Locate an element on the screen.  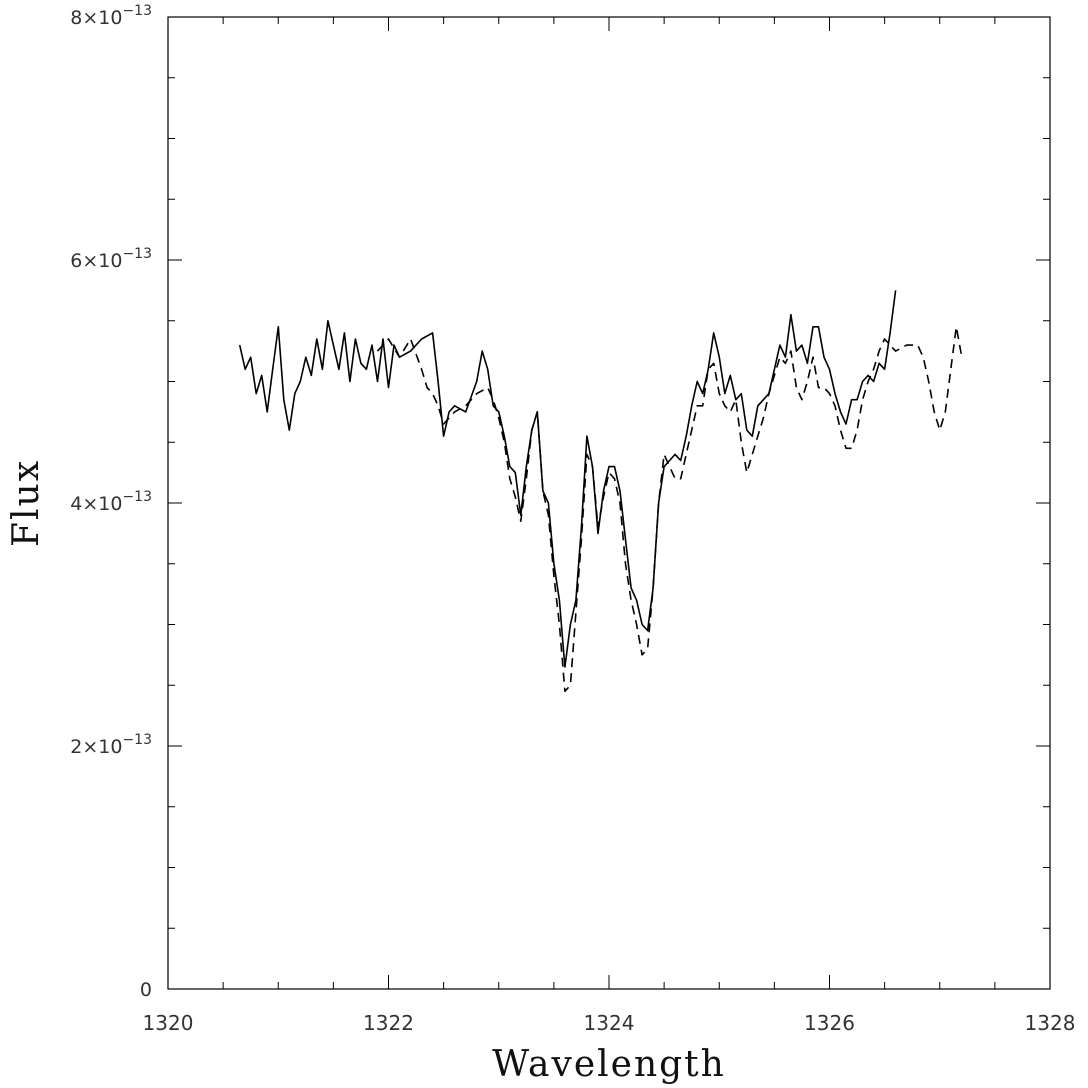
x-tick-label: 1328 is located at coordinates (1050, 1023).